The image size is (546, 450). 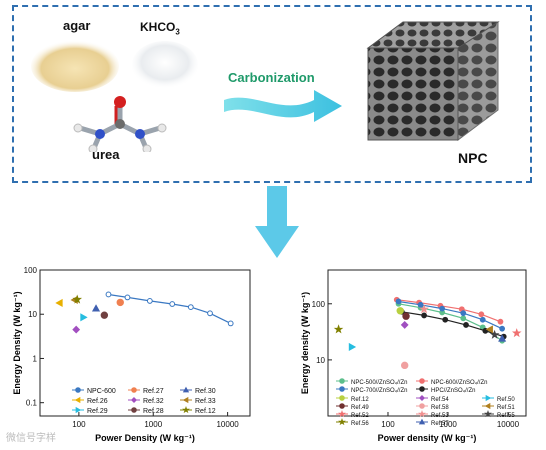 I want to click on legend-label: Ref.57, so click(x=440, y=424).